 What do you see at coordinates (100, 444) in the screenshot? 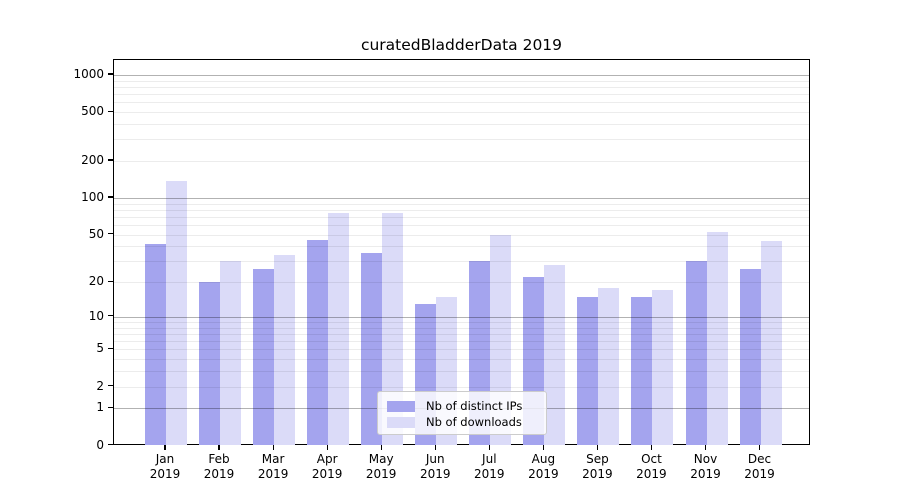
I see `y-tick-label: 0` at bounding box center [100, 444].